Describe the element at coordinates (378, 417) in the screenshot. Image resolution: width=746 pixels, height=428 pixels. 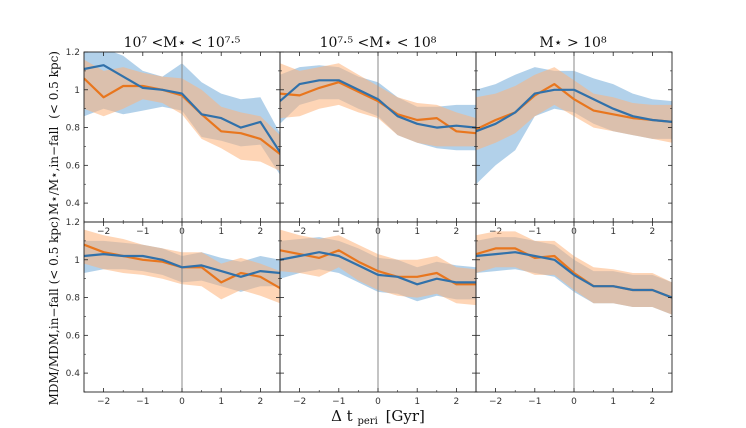
I see `x-axis-label: Δ t peri [Gyr]` at that location.